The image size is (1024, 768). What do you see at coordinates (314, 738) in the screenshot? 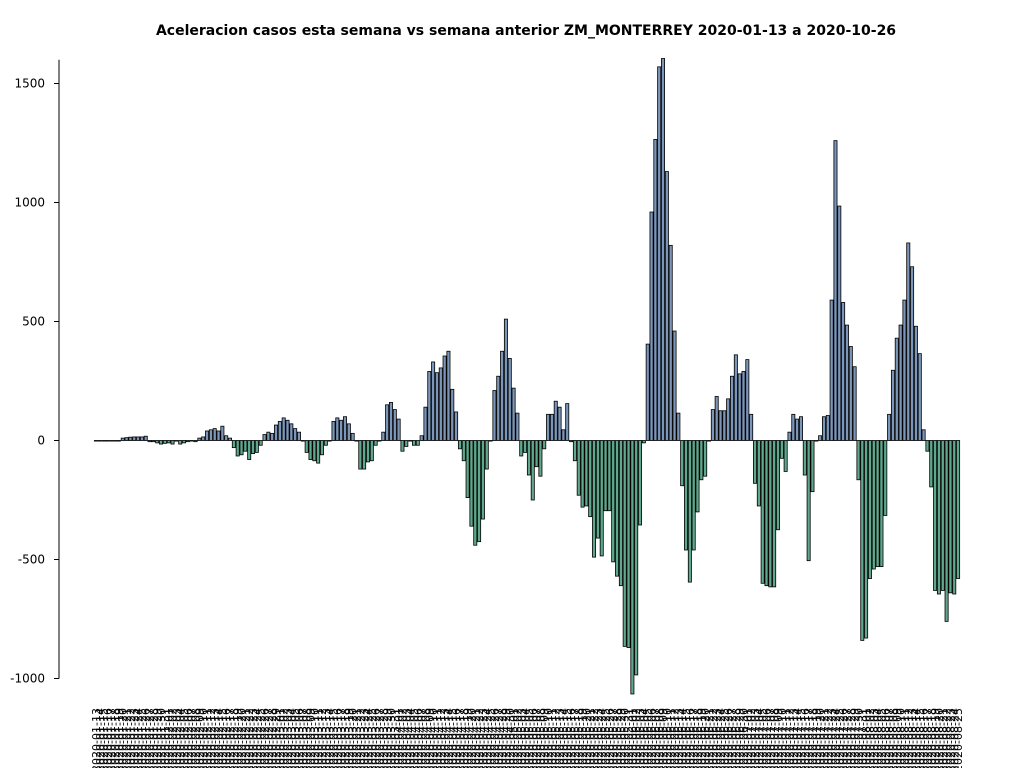
I see `x-tick-label: 2020-03-10` at bounding box center [314, 738].